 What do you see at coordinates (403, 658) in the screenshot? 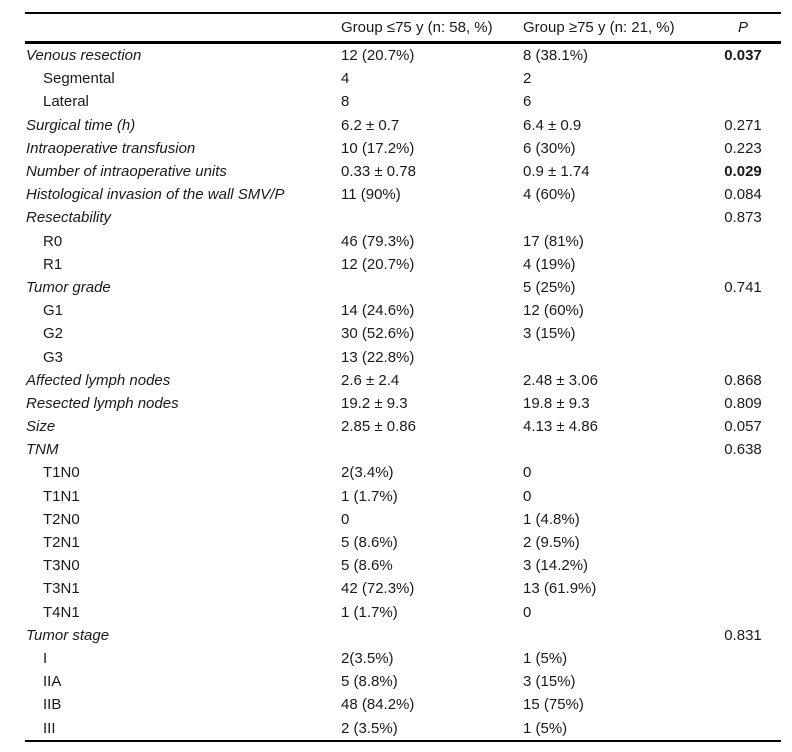
I see `table-row: I 2(3.5%) 1 (5%)` at bounding box center [403, 658].